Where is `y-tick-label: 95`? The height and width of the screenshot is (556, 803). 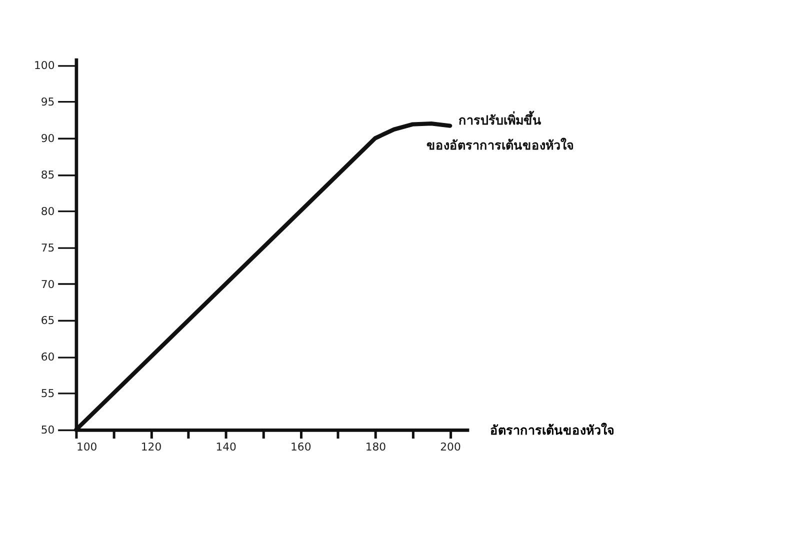 y-tick-label: 95 is located at coordinates (47, 101).